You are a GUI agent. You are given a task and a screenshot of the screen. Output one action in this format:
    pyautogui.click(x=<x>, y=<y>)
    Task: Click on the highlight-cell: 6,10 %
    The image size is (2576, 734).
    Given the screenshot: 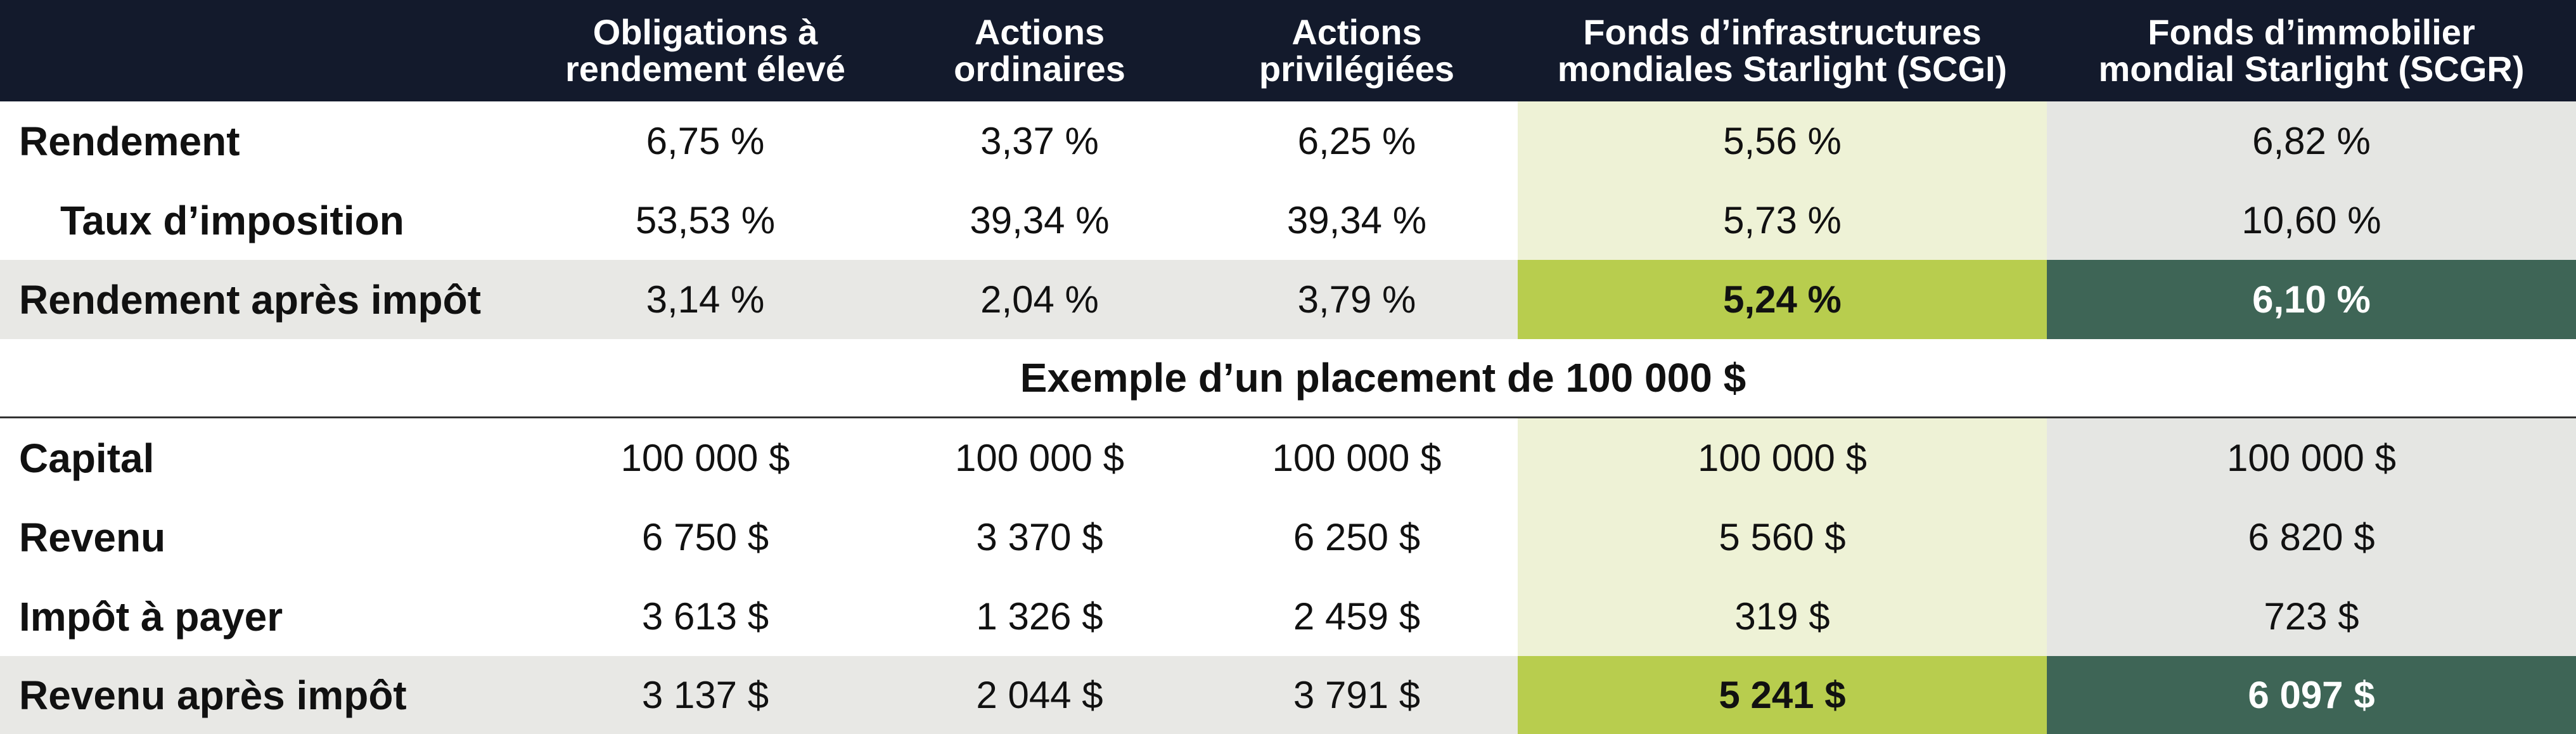 What is the action you would take?
    pyautogui.click(x=2311, y=299)
    